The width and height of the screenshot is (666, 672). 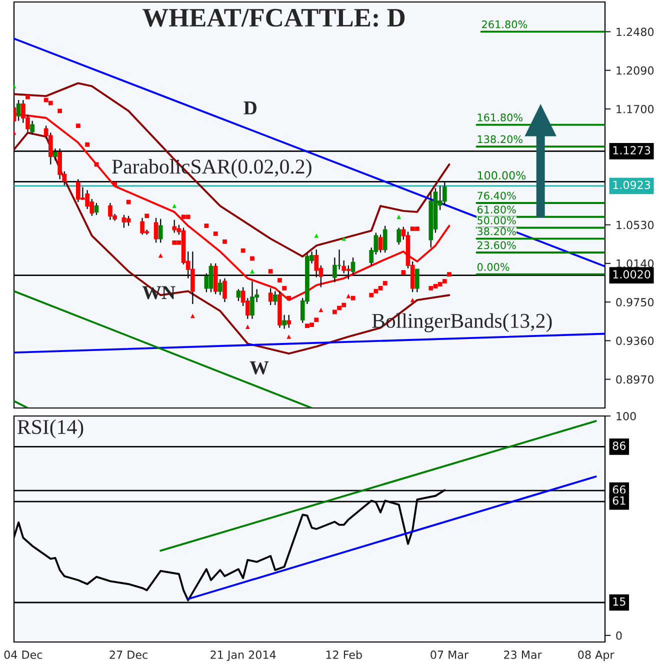 I want to click on annotation: W, so click(x=259, y=367).